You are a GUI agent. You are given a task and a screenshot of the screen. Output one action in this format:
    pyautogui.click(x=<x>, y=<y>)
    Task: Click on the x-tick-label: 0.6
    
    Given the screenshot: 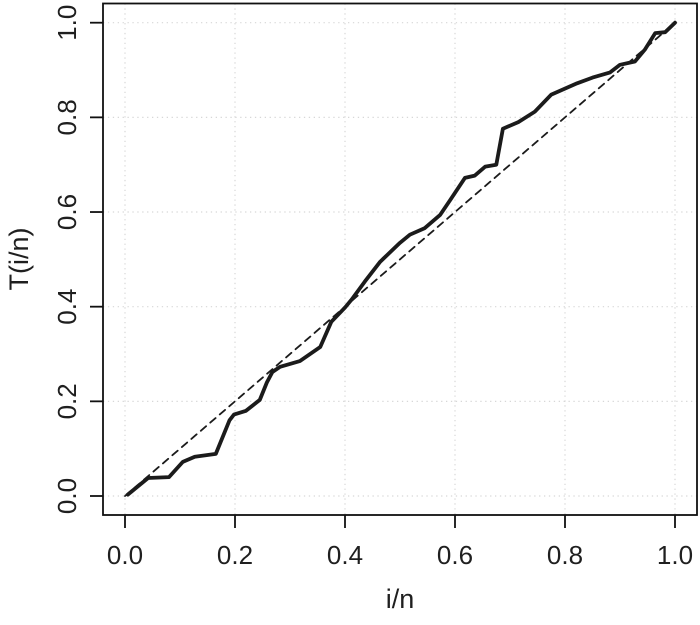 What is the action you would take?
    pyautogui.click(x=455, y=555)
    